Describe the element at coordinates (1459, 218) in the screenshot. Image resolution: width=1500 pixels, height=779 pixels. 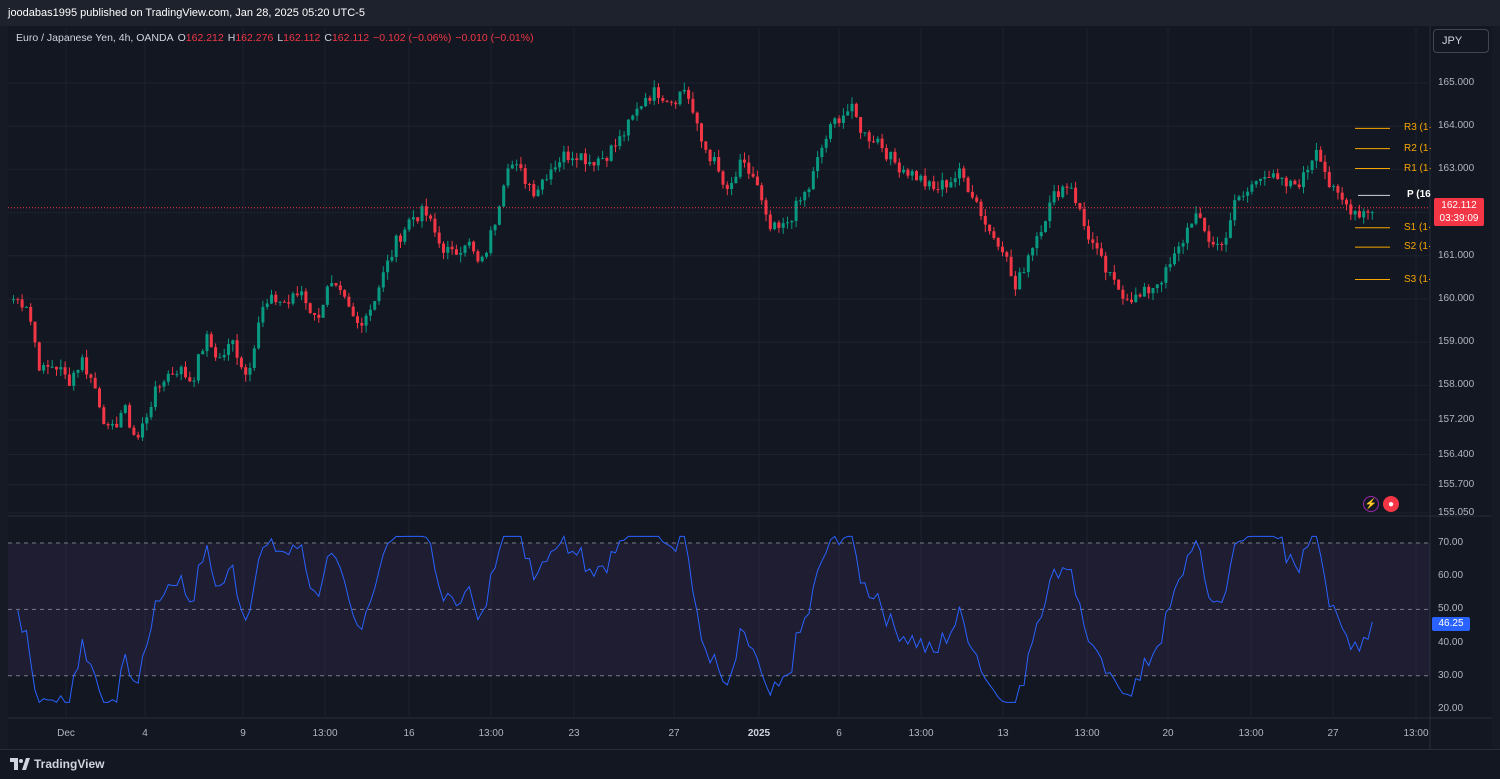
I see `bar-countdown: 03:39:09` at that location.